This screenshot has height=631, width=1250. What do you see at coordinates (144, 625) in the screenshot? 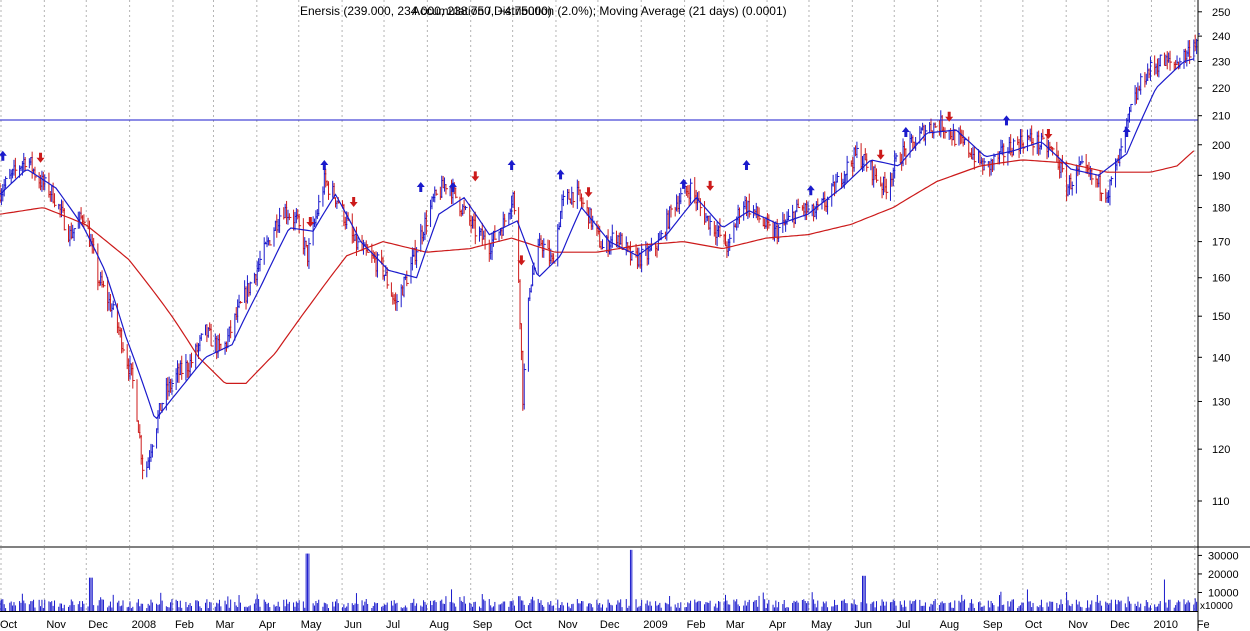
I see `date-tick-label: 2008` at bounding box center [144, 625].